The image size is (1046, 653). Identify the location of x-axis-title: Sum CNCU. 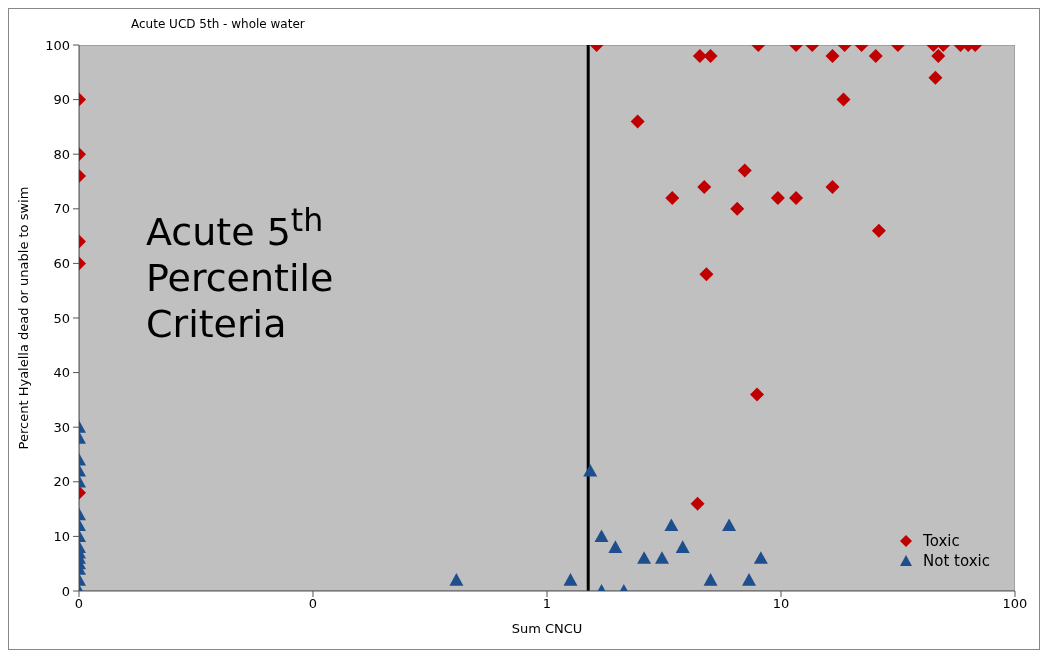
(547, 628).